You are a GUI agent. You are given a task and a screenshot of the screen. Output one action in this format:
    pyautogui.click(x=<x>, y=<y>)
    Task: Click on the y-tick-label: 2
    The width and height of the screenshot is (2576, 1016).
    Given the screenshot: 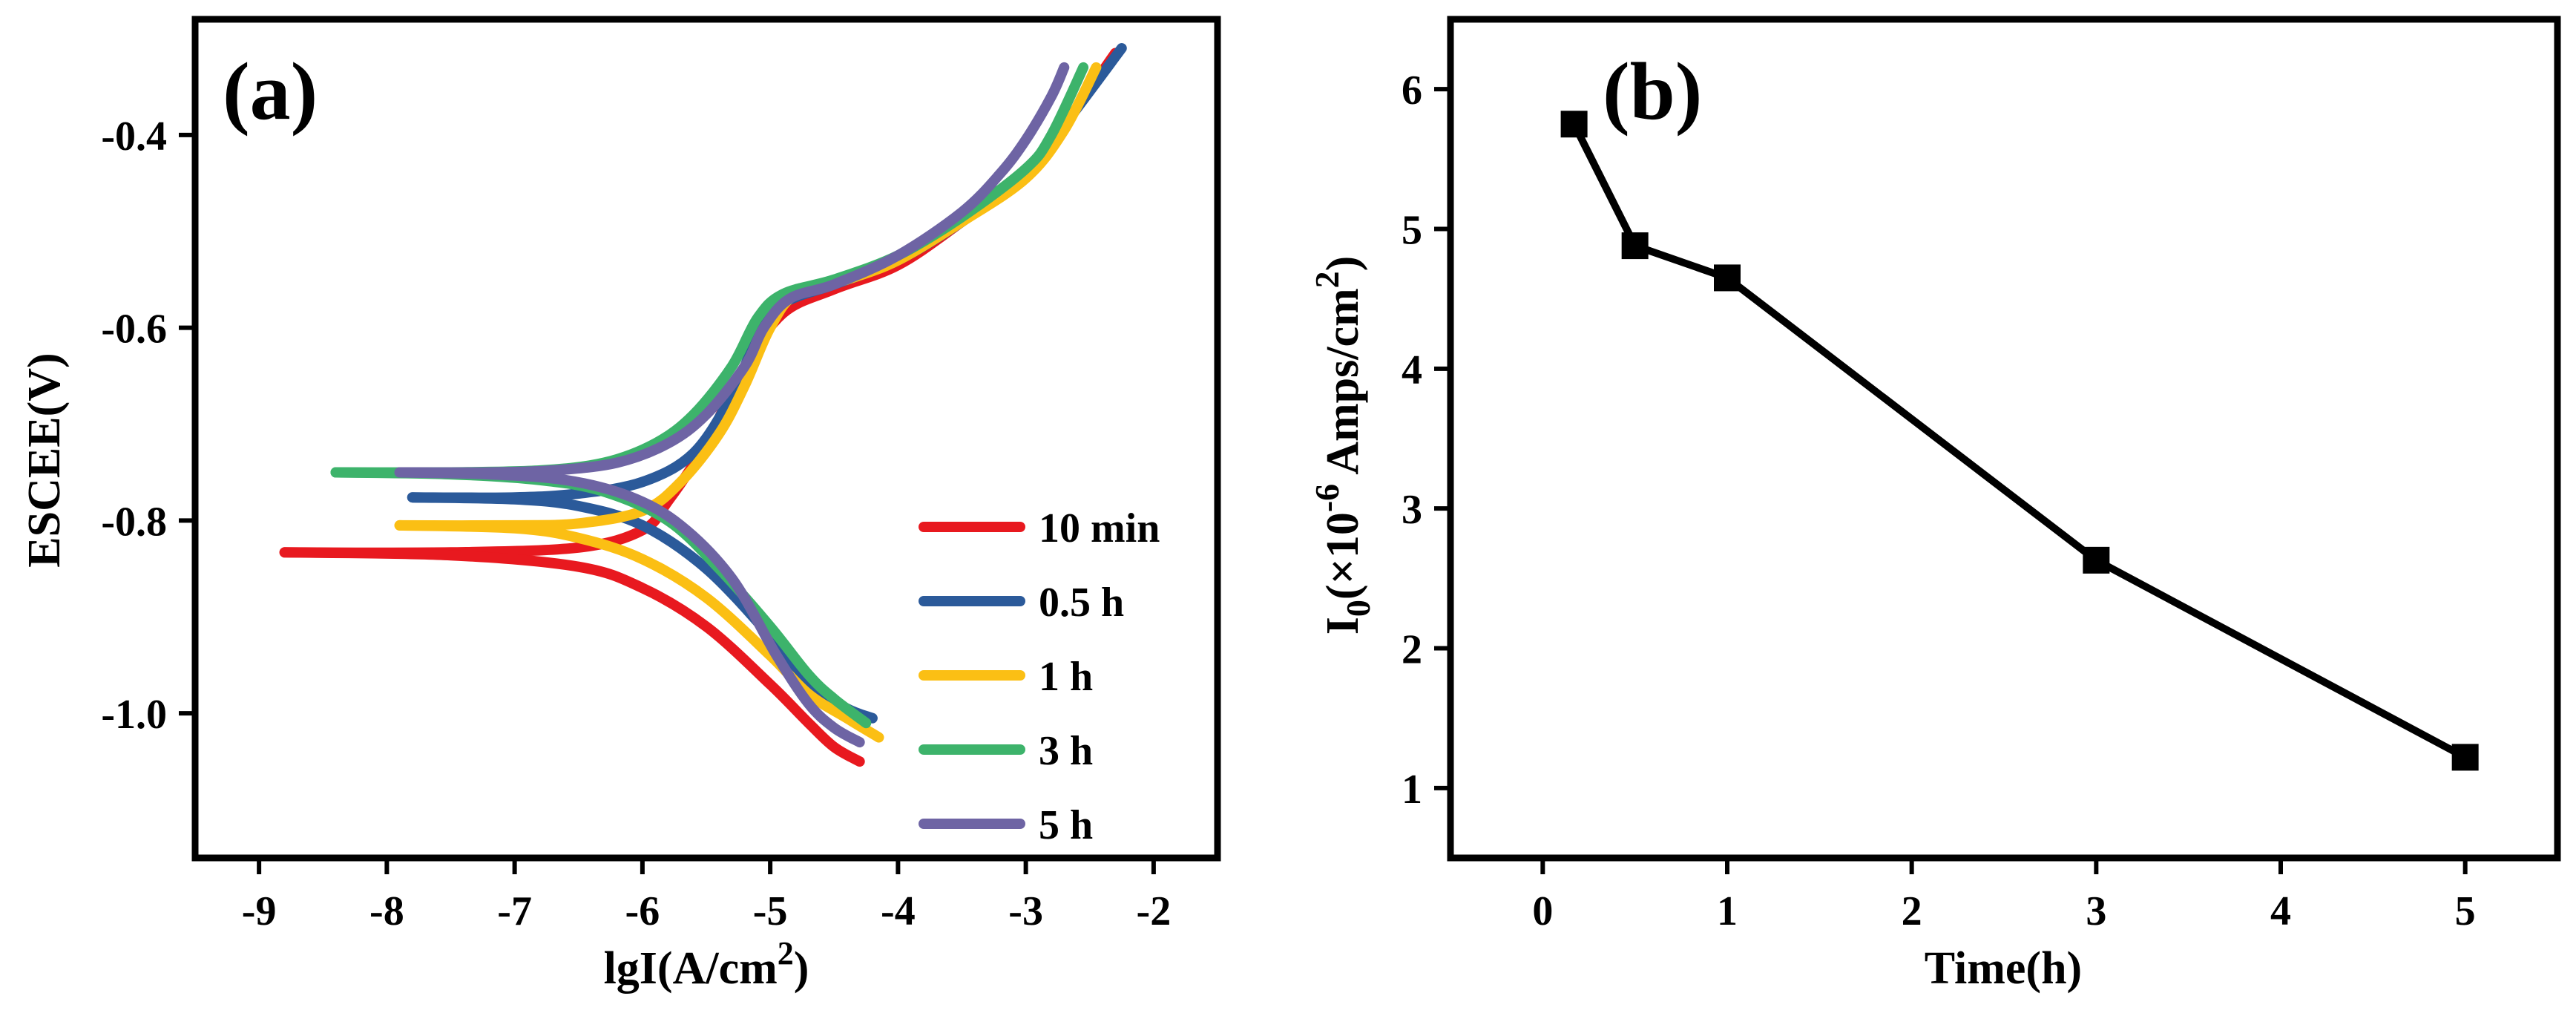 What is the action you would take?
    pyautogui.click(x=1412, y=650)
    